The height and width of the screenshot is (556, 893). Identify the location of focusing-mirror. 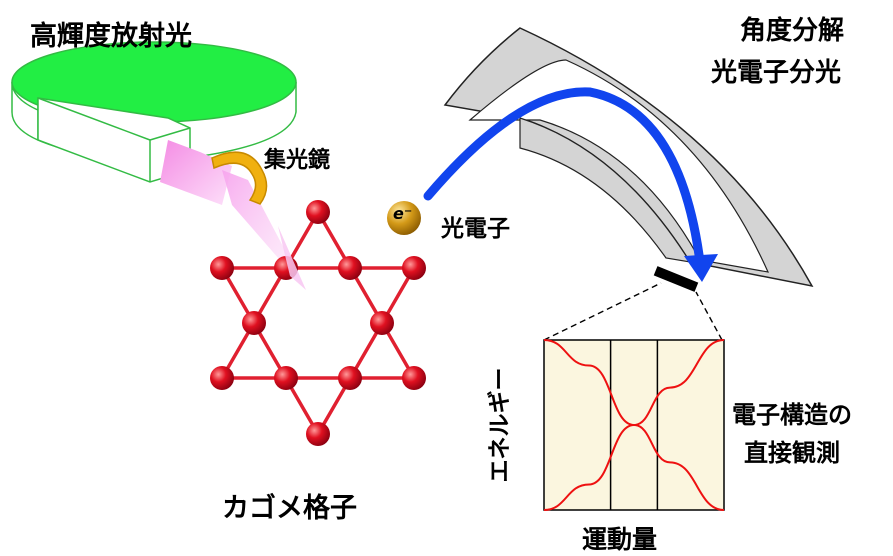
(239, 178).